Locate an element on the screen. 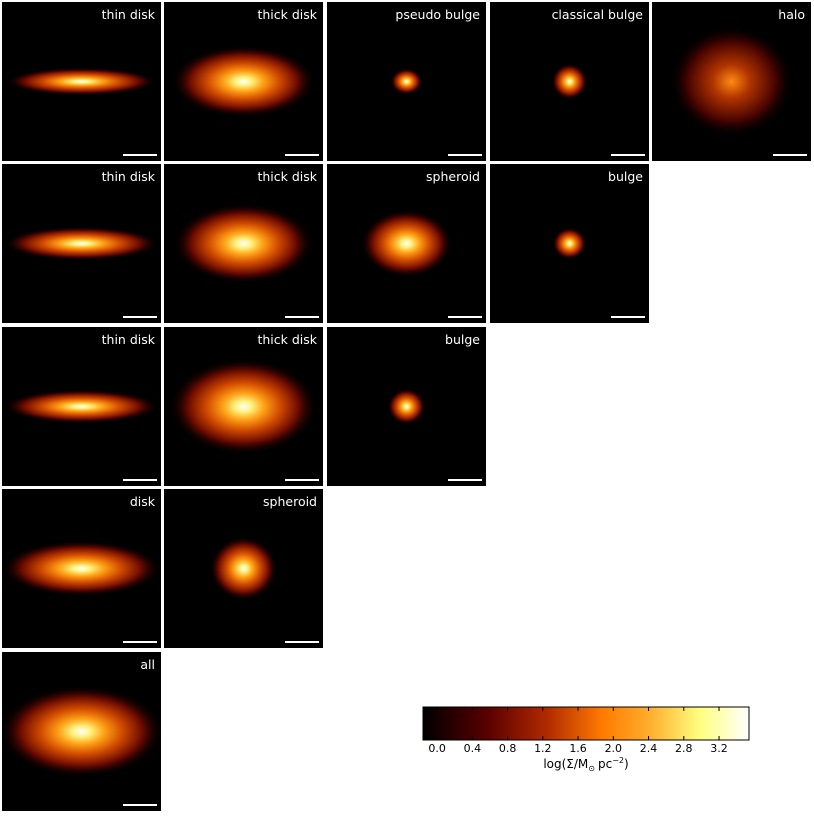  tick-label: 1.2 is located at coordinates (543, 748).